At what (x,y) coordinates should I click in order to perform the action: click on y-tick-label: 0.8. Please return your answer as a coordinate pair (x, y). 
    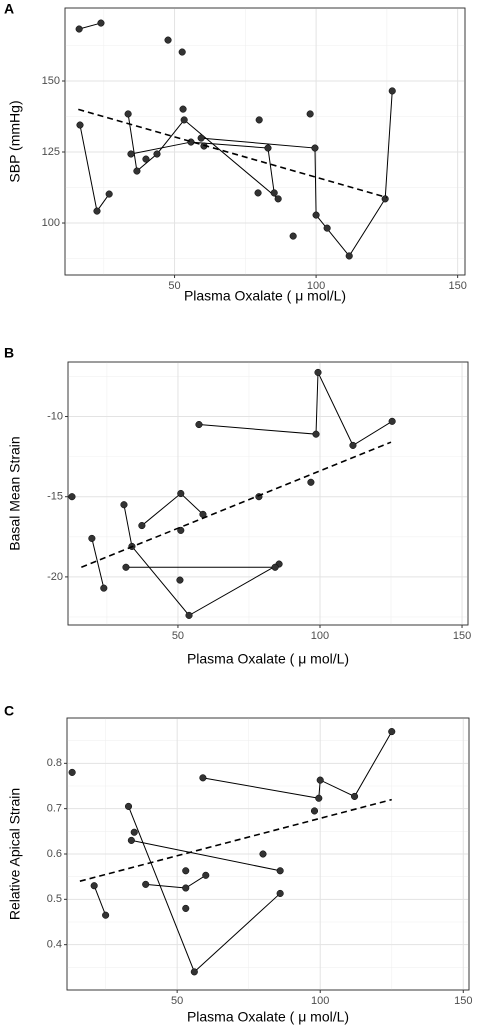
    Looking at the image, I should click on (54, 763).